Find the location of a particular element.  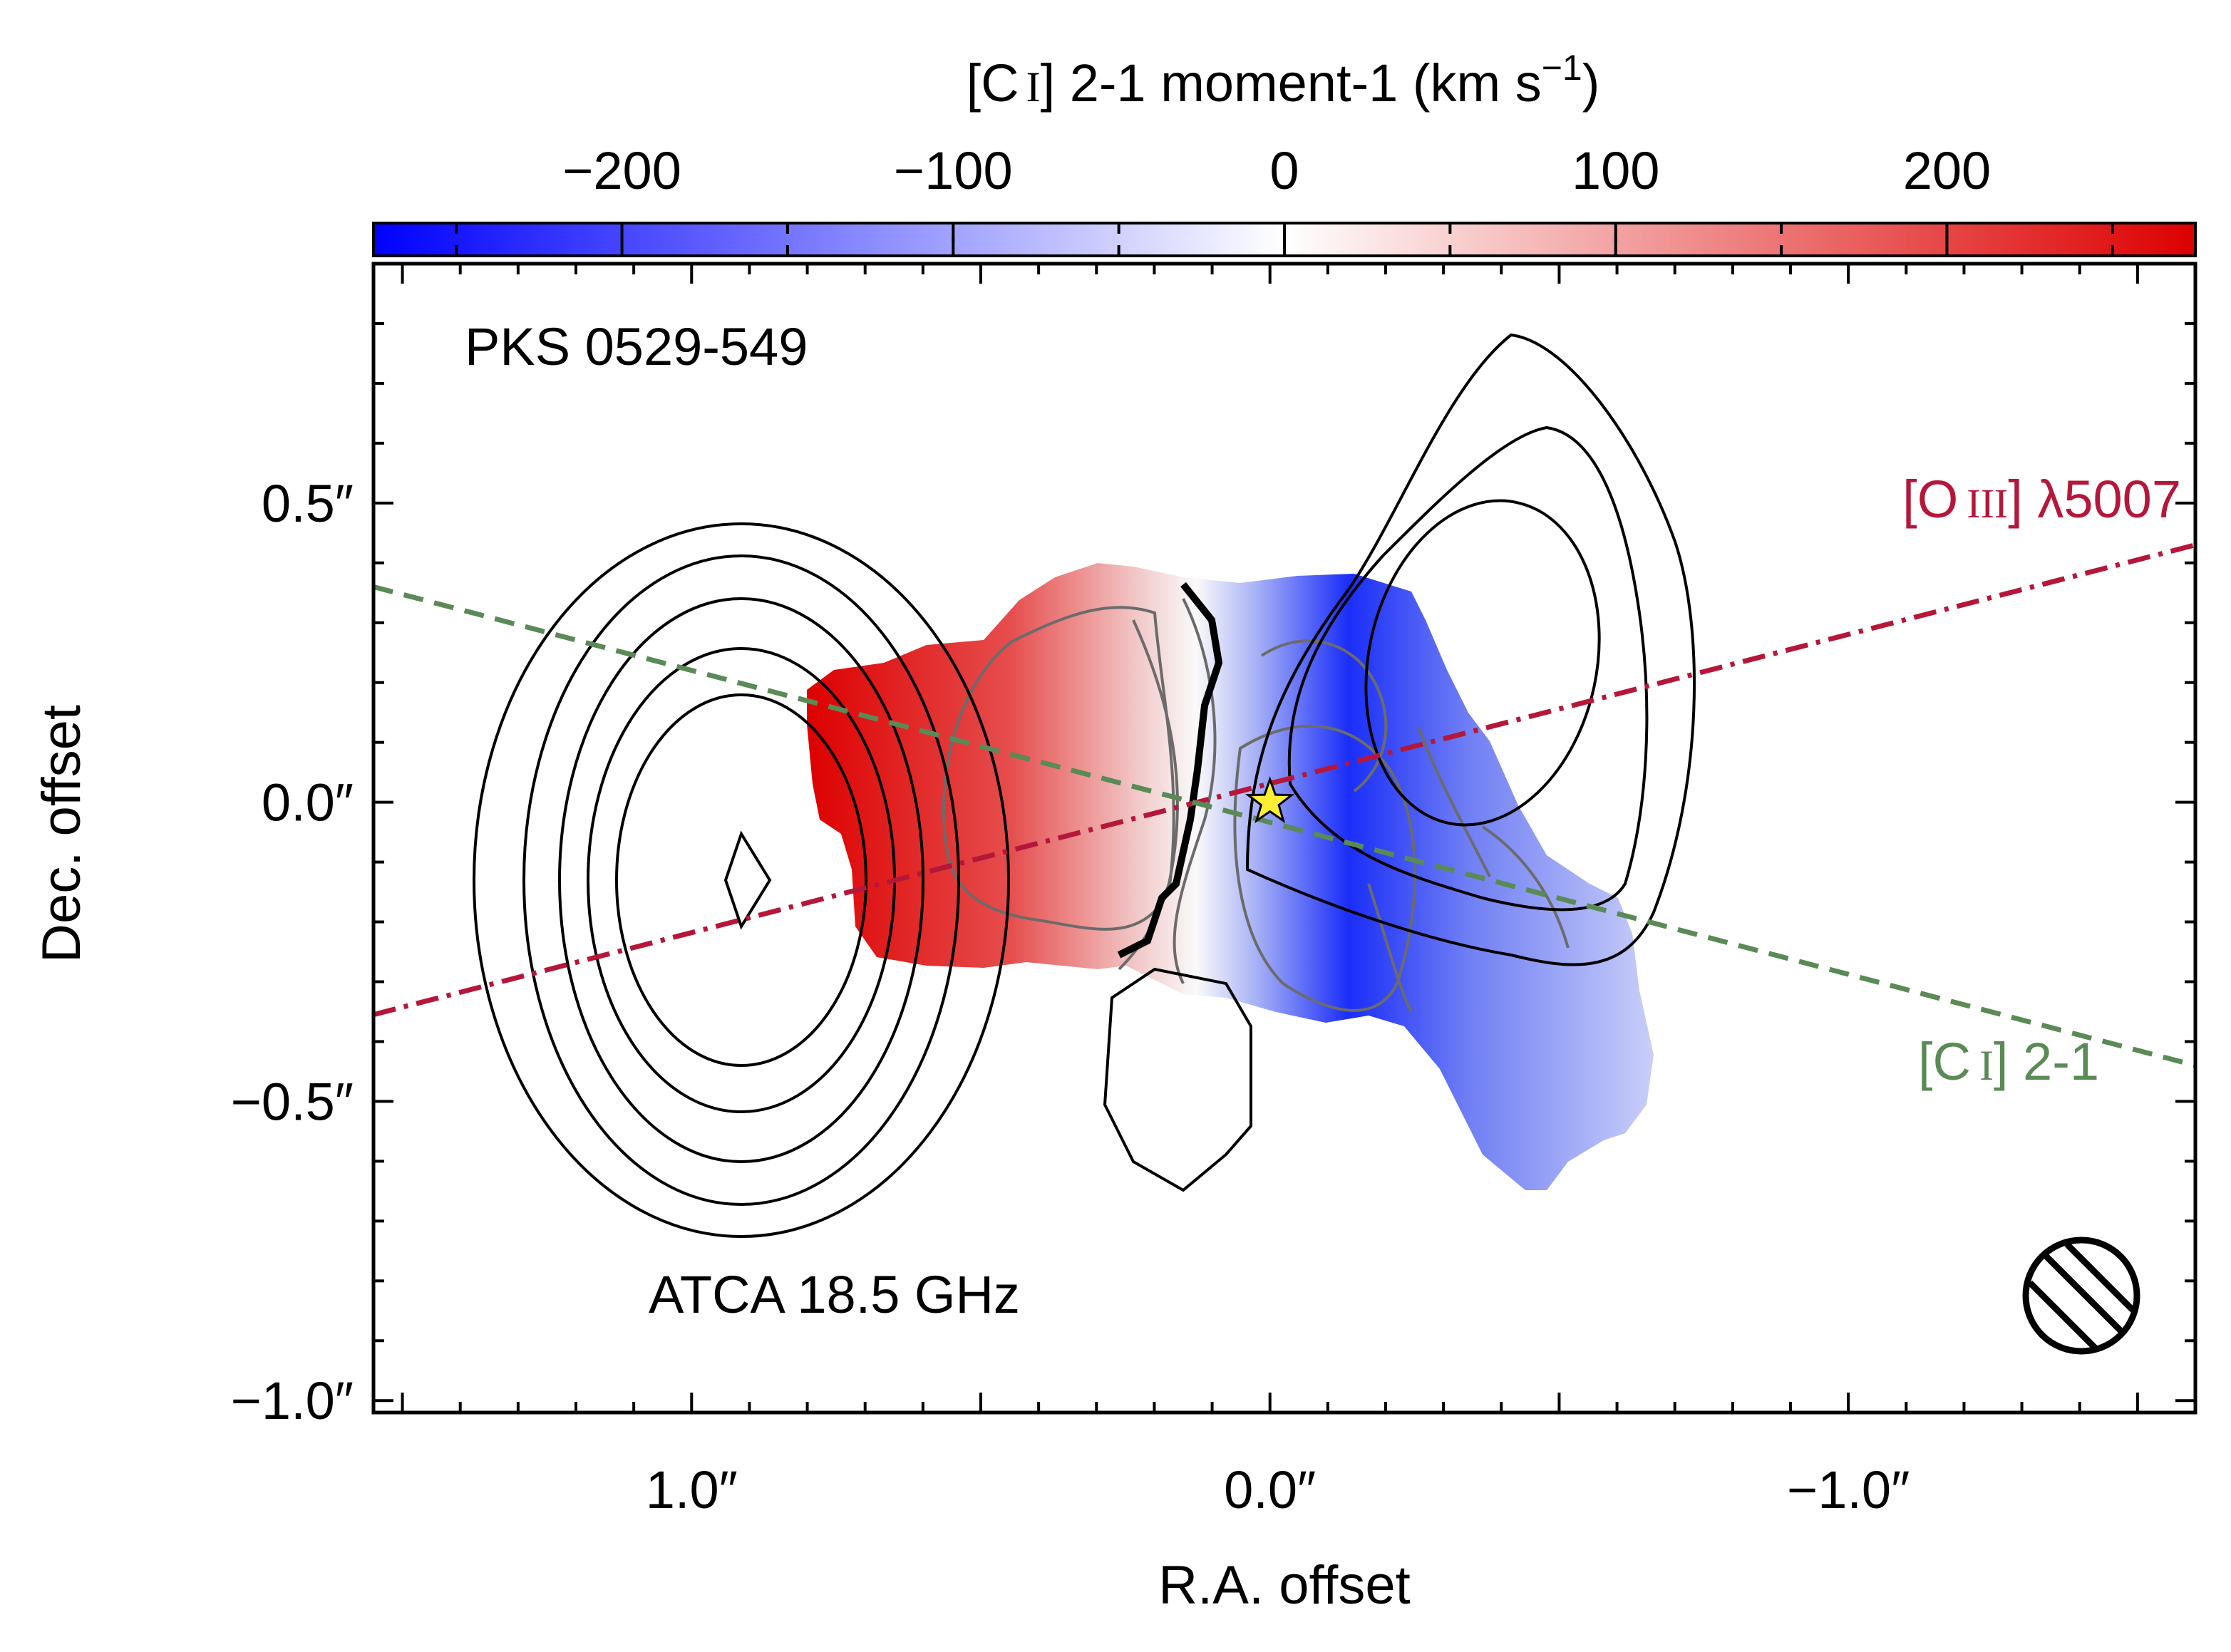

ci-line-label: [C I] 2-1 is located at coordinates (2009, 1061).